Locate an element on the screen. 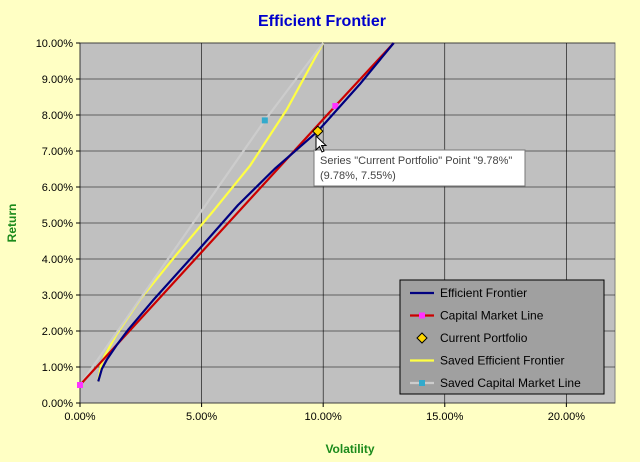  mouse-pointer-icon is located at coordinates (321, 143).